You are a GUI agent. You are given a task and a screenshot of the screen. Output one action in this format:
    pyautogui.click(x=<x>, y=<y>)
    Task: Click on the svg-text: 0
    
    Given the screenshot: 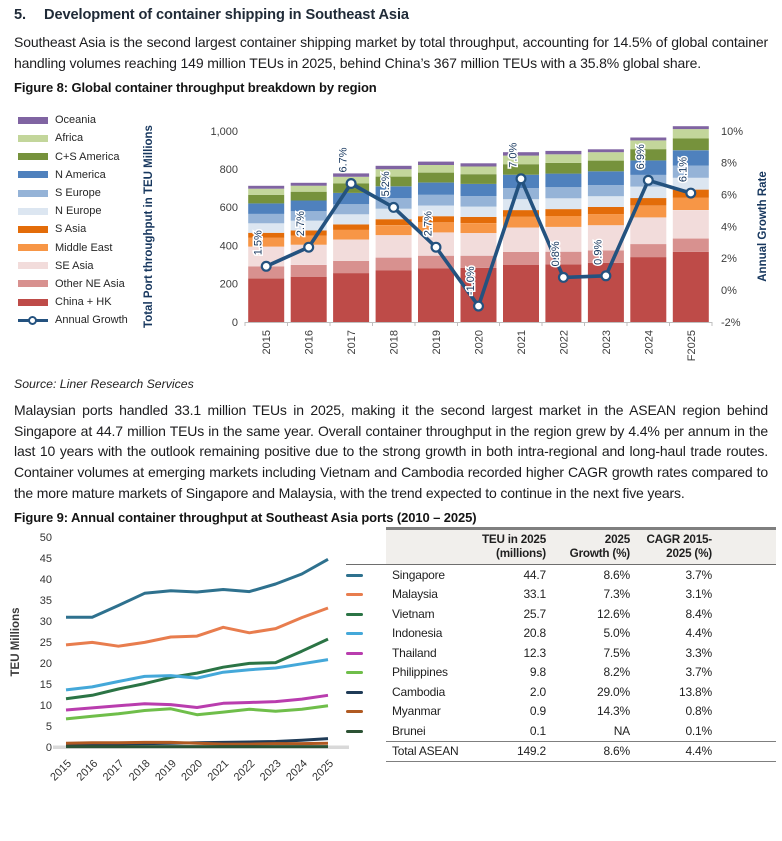 What is the action you would take?
    pyautogui.click(x=49, y=748)
    